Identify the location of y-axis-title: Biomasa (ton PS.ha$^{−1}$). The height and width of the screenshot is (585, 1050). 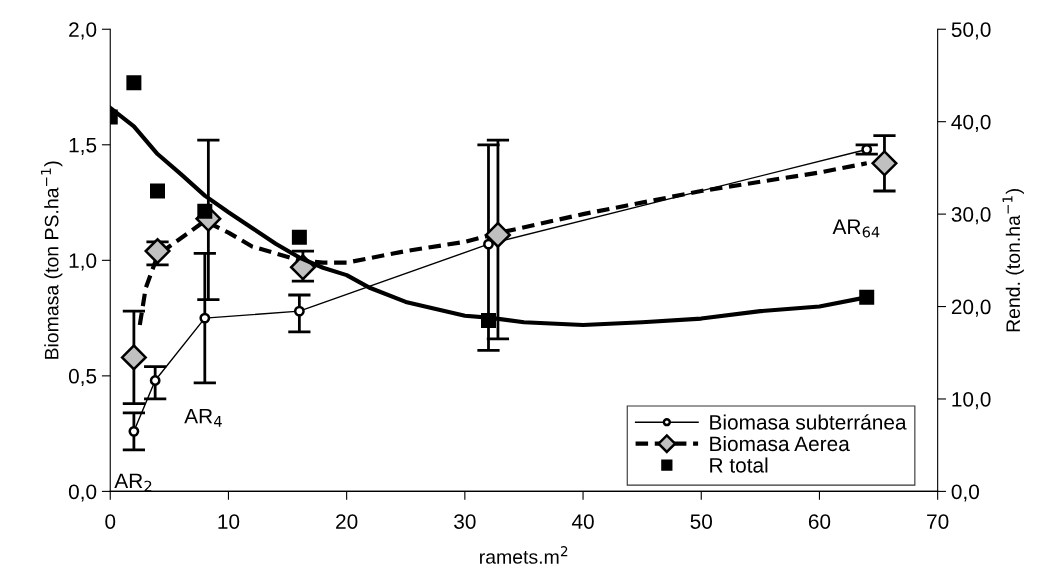
(51, 260).